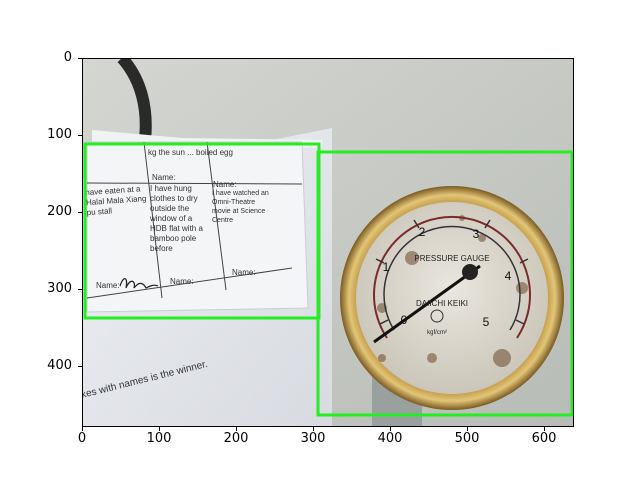 The height and width of the screenshot is (480, 640). What do you see at coordinates (108, 285) in the screenshot?
I see `name-label-3: Name:` at bounding box center [108, 285].